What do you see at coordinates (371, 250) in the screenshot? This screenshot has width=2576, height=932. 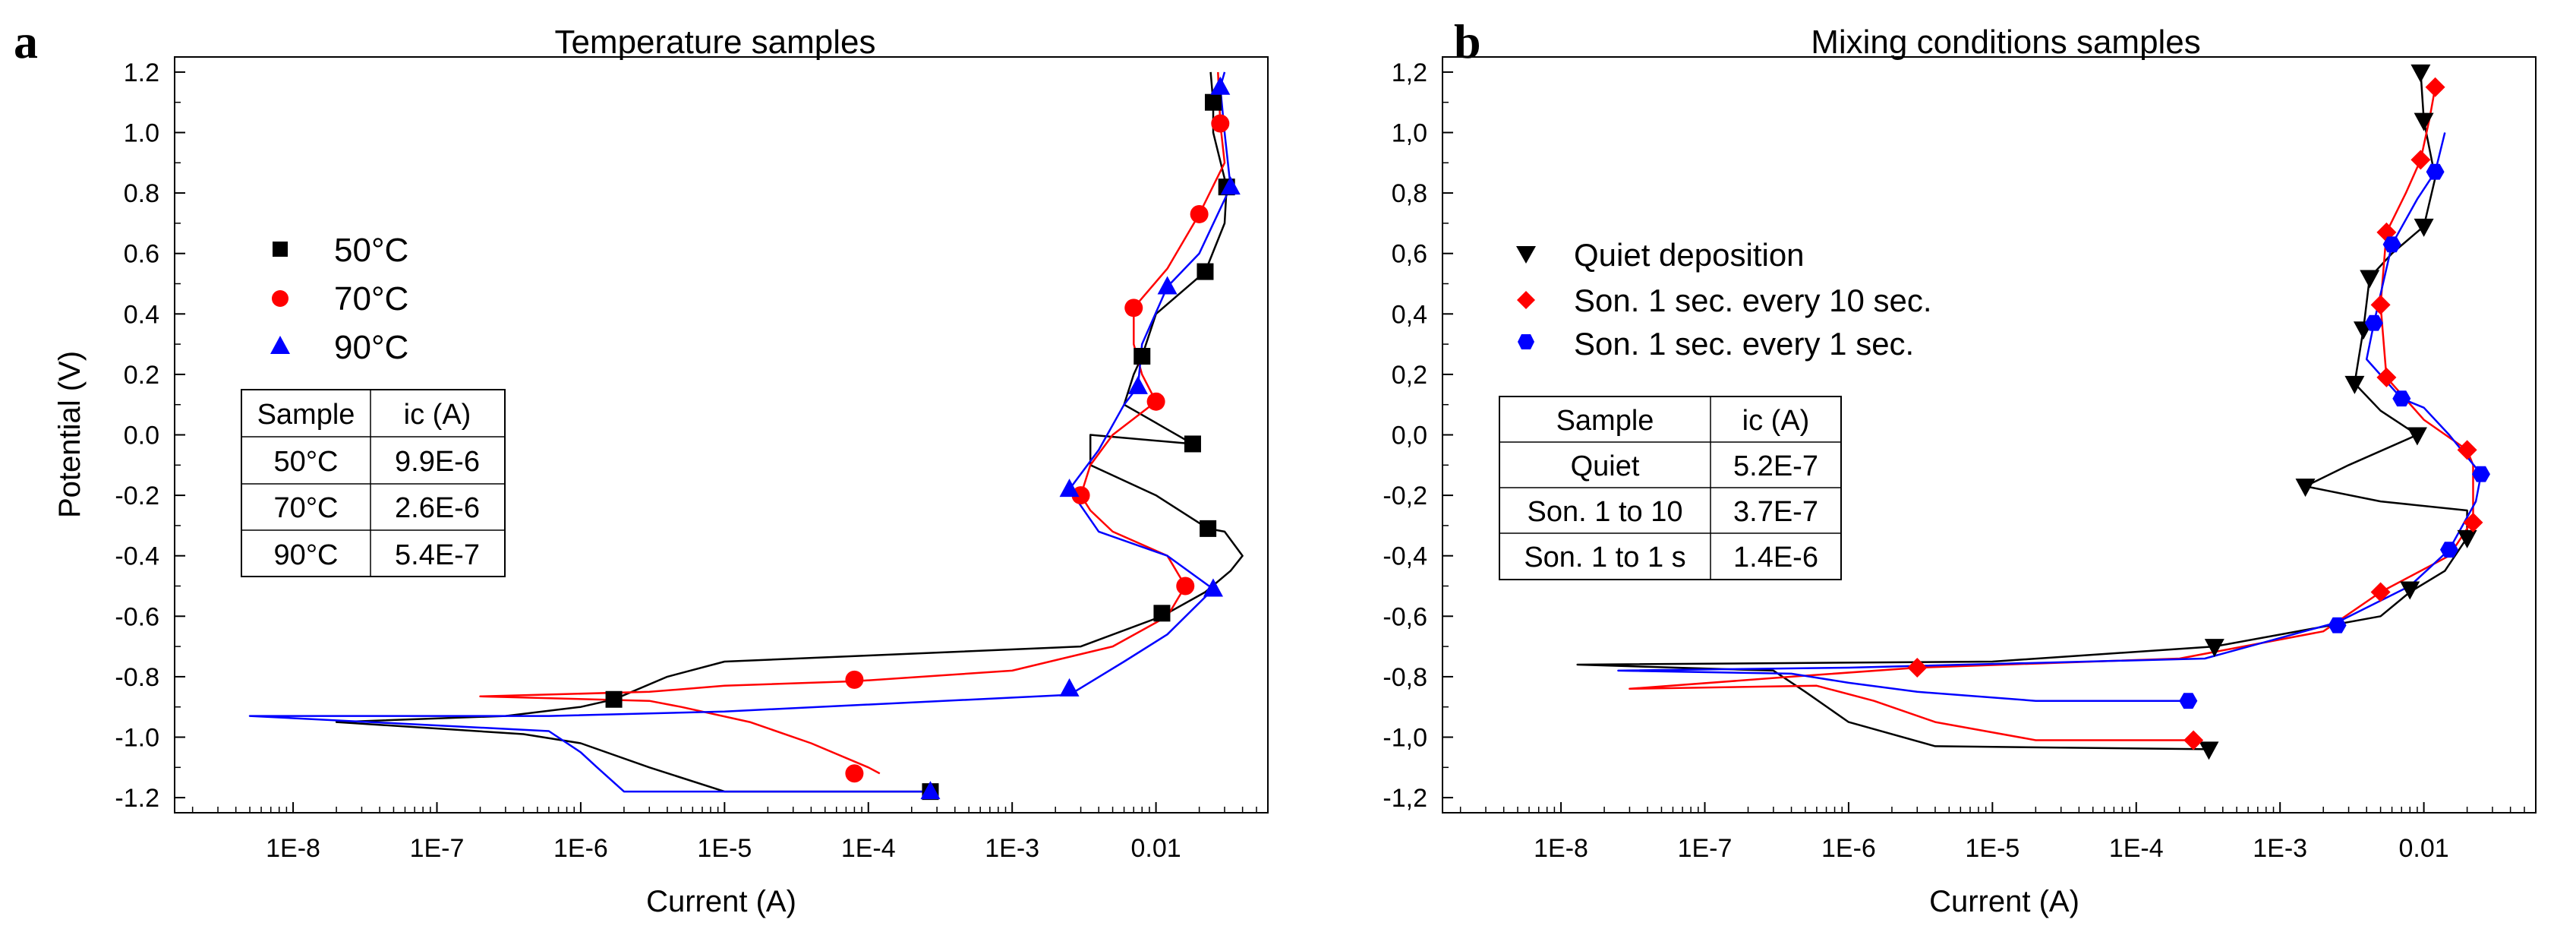 I see `legend-label: 50°C` at bounding box center [371, 250].